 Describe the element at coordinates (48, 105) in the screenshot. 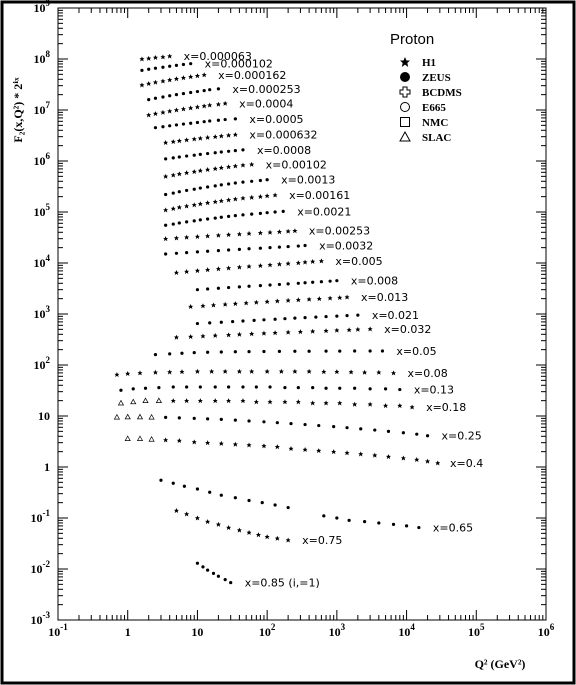

I see `y-tick-exponent: 7` at that location.